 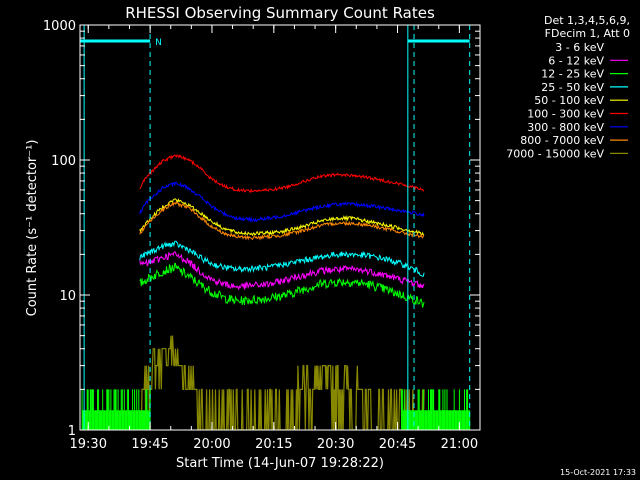 I want to click on legend-label: 300 - 800 keV, so click(x=565, y=127).